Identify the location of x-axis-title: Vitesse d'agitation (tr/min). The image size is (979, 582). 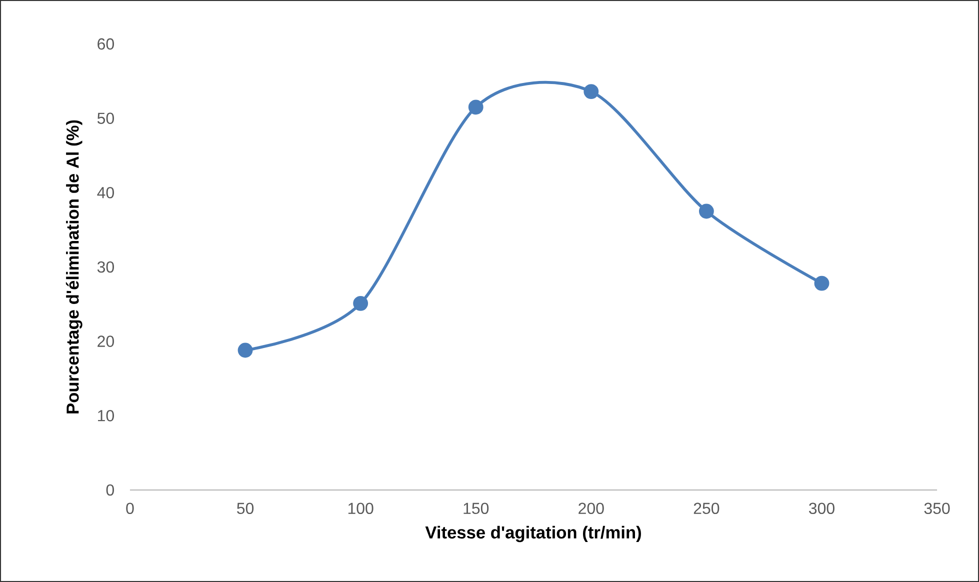
(533, 534).